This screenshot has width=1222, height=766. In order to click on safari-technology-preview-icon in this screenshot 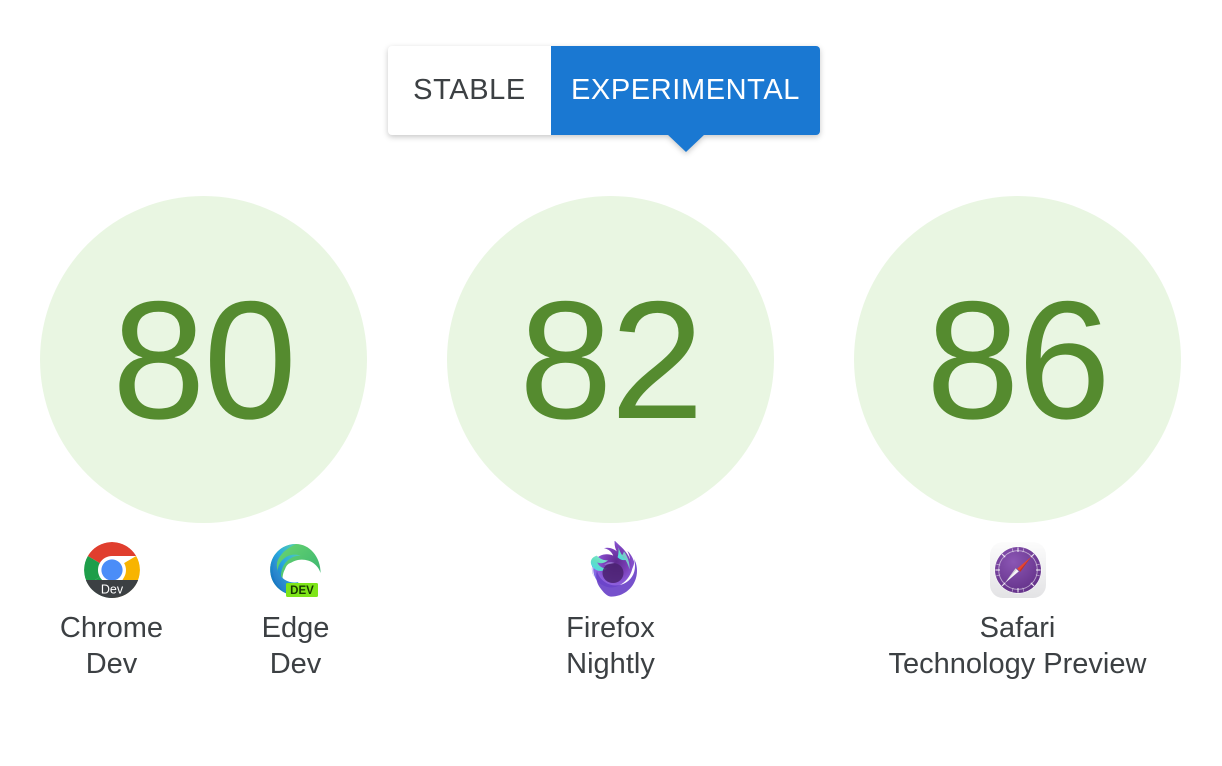, I will do `click(1018, 570)`.